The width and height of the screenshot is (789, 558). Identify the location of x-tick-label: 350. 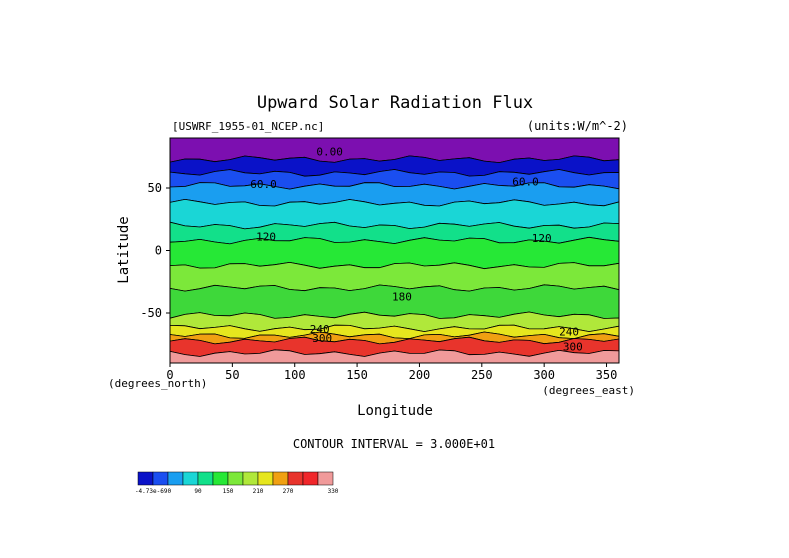
(607, 375).